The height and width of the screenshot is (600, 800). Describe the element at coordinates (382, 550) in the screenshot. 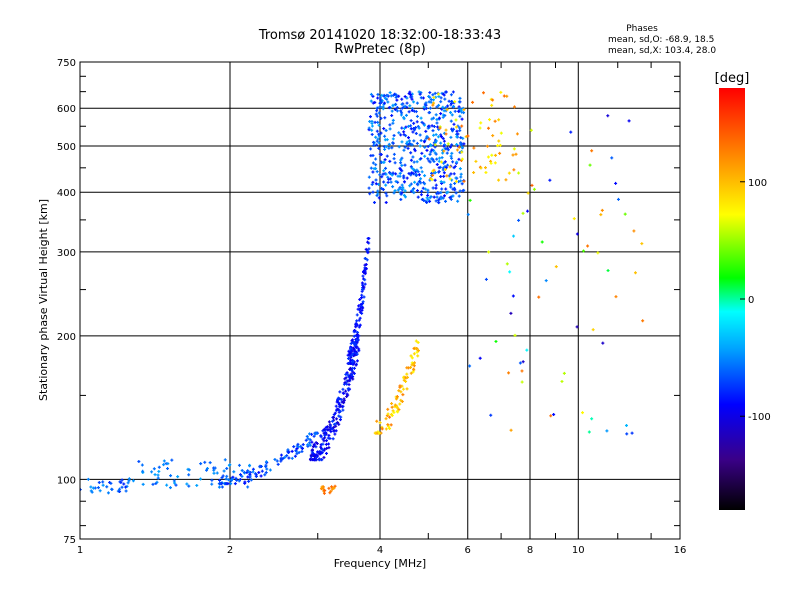

I see `x-tick-labels: 1 2 4 6 8 10 16` at that location.